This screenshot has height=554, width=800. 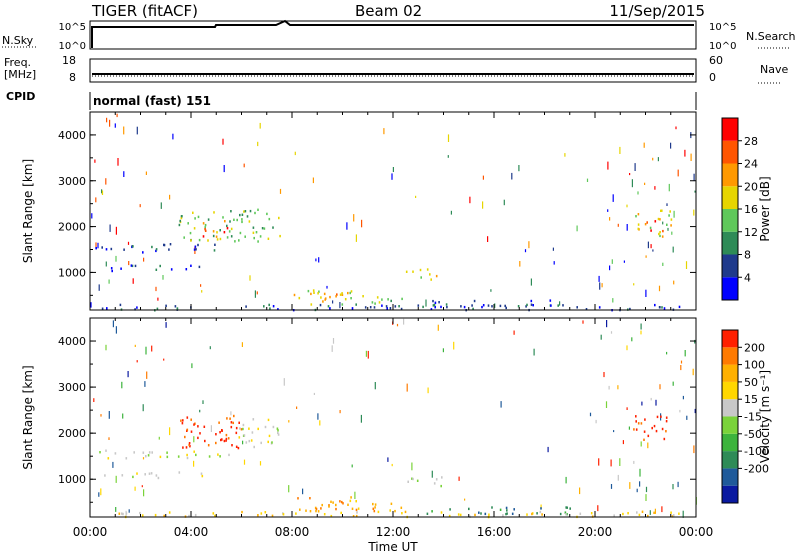 What do you see at coordinates (72, 479) in the screenshot?
I see `y-tick-label: 1000` at bounding box center [72, 479].